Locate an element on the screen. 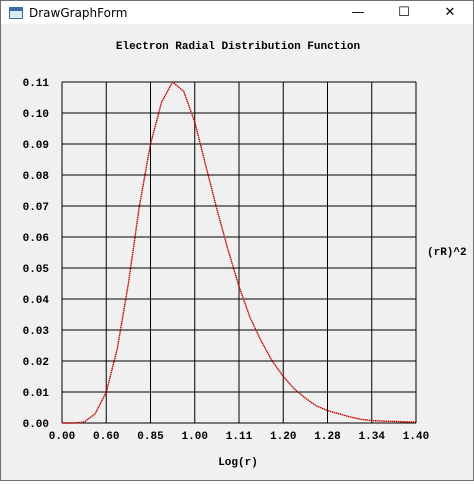 The height and width of the screenshot is (485, 474). x-tick-label: 0.00 is located at coordinates (62, 437).